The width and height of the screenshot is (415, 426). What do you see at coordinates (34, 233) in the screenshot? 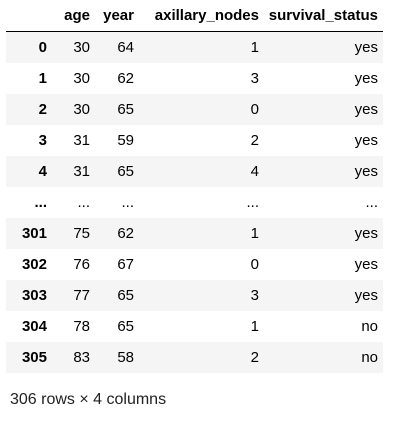
I see `row-index: 301` at bounding box center [34, 233].